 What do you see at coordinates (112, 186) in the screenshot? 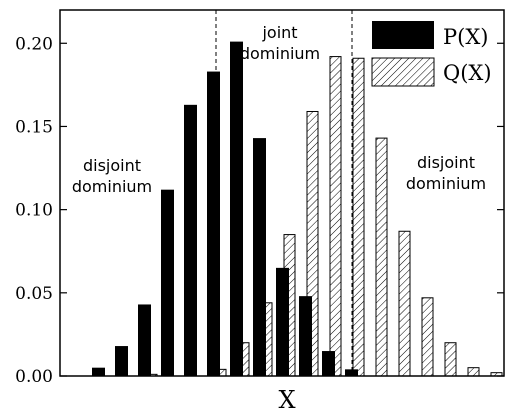
I see `annotation-left: dominium` at bounding box center [112, 186].